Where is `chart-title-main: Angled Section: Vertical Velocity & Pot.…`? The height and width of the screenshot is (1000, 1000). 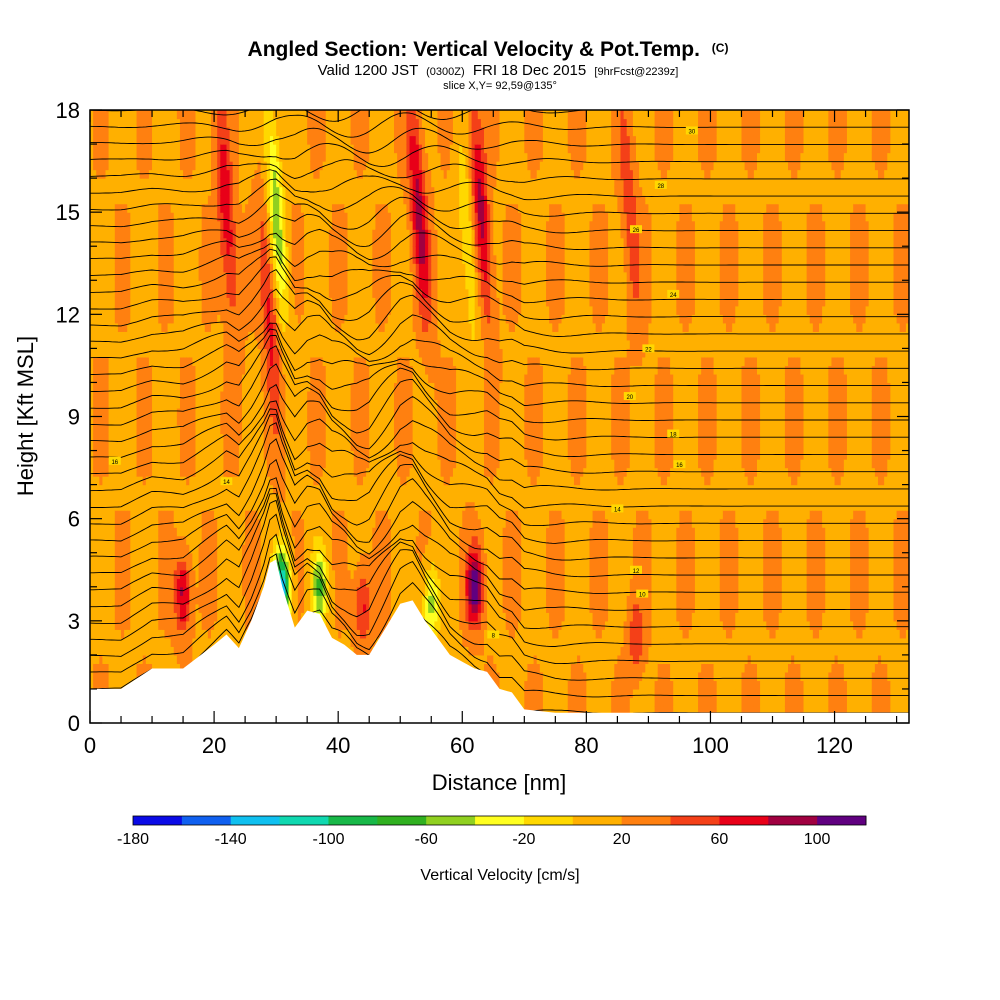
chart-title-main: Angled Section: Vertical Velocity & Pot.… is located at coordinates (474, 49).